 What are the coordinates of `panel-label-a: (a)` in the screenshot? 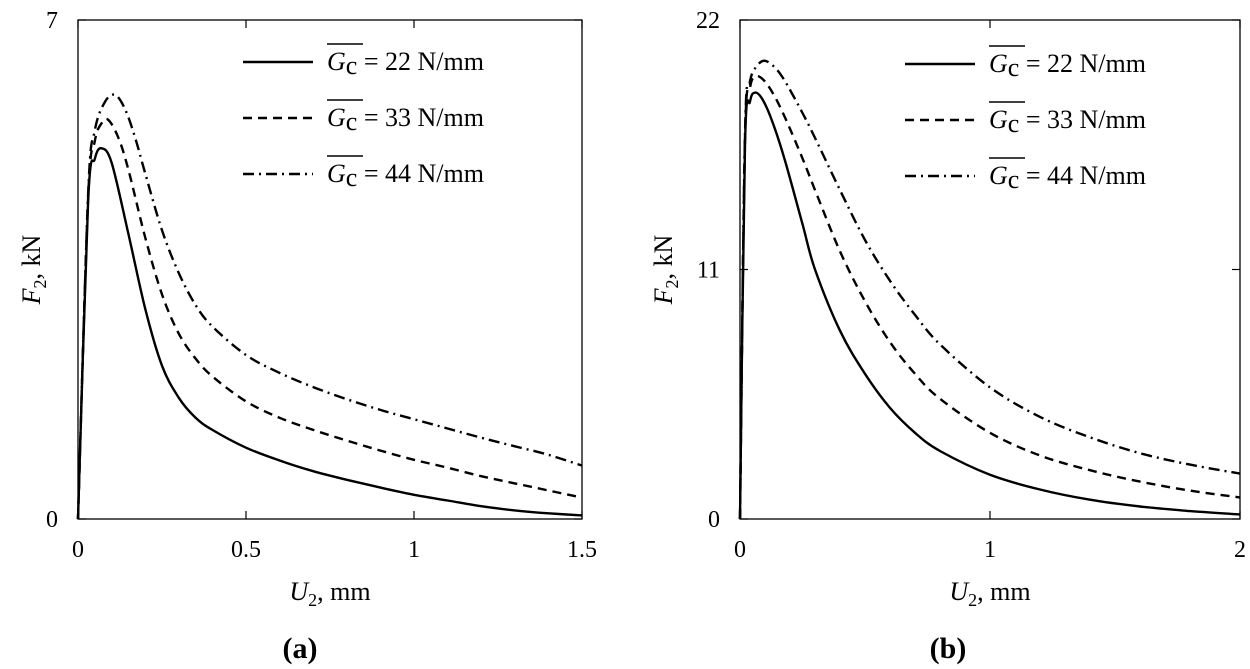 It's located at (300, 648).